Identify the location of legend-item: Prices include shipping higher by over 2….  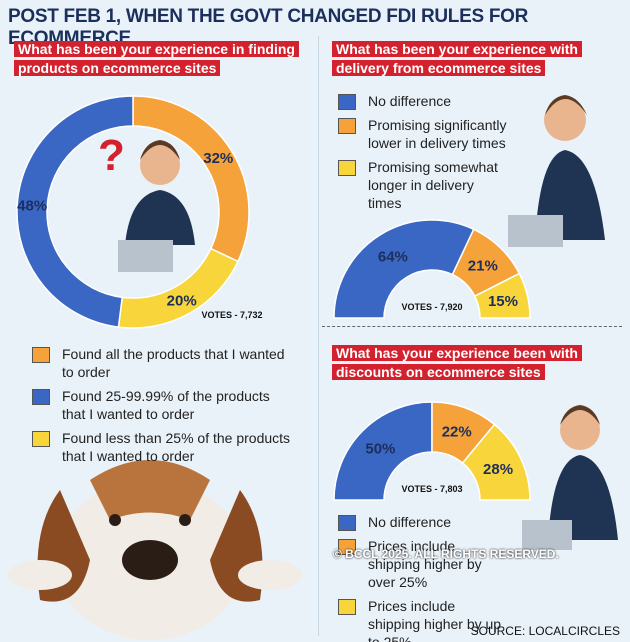
(423, 564).